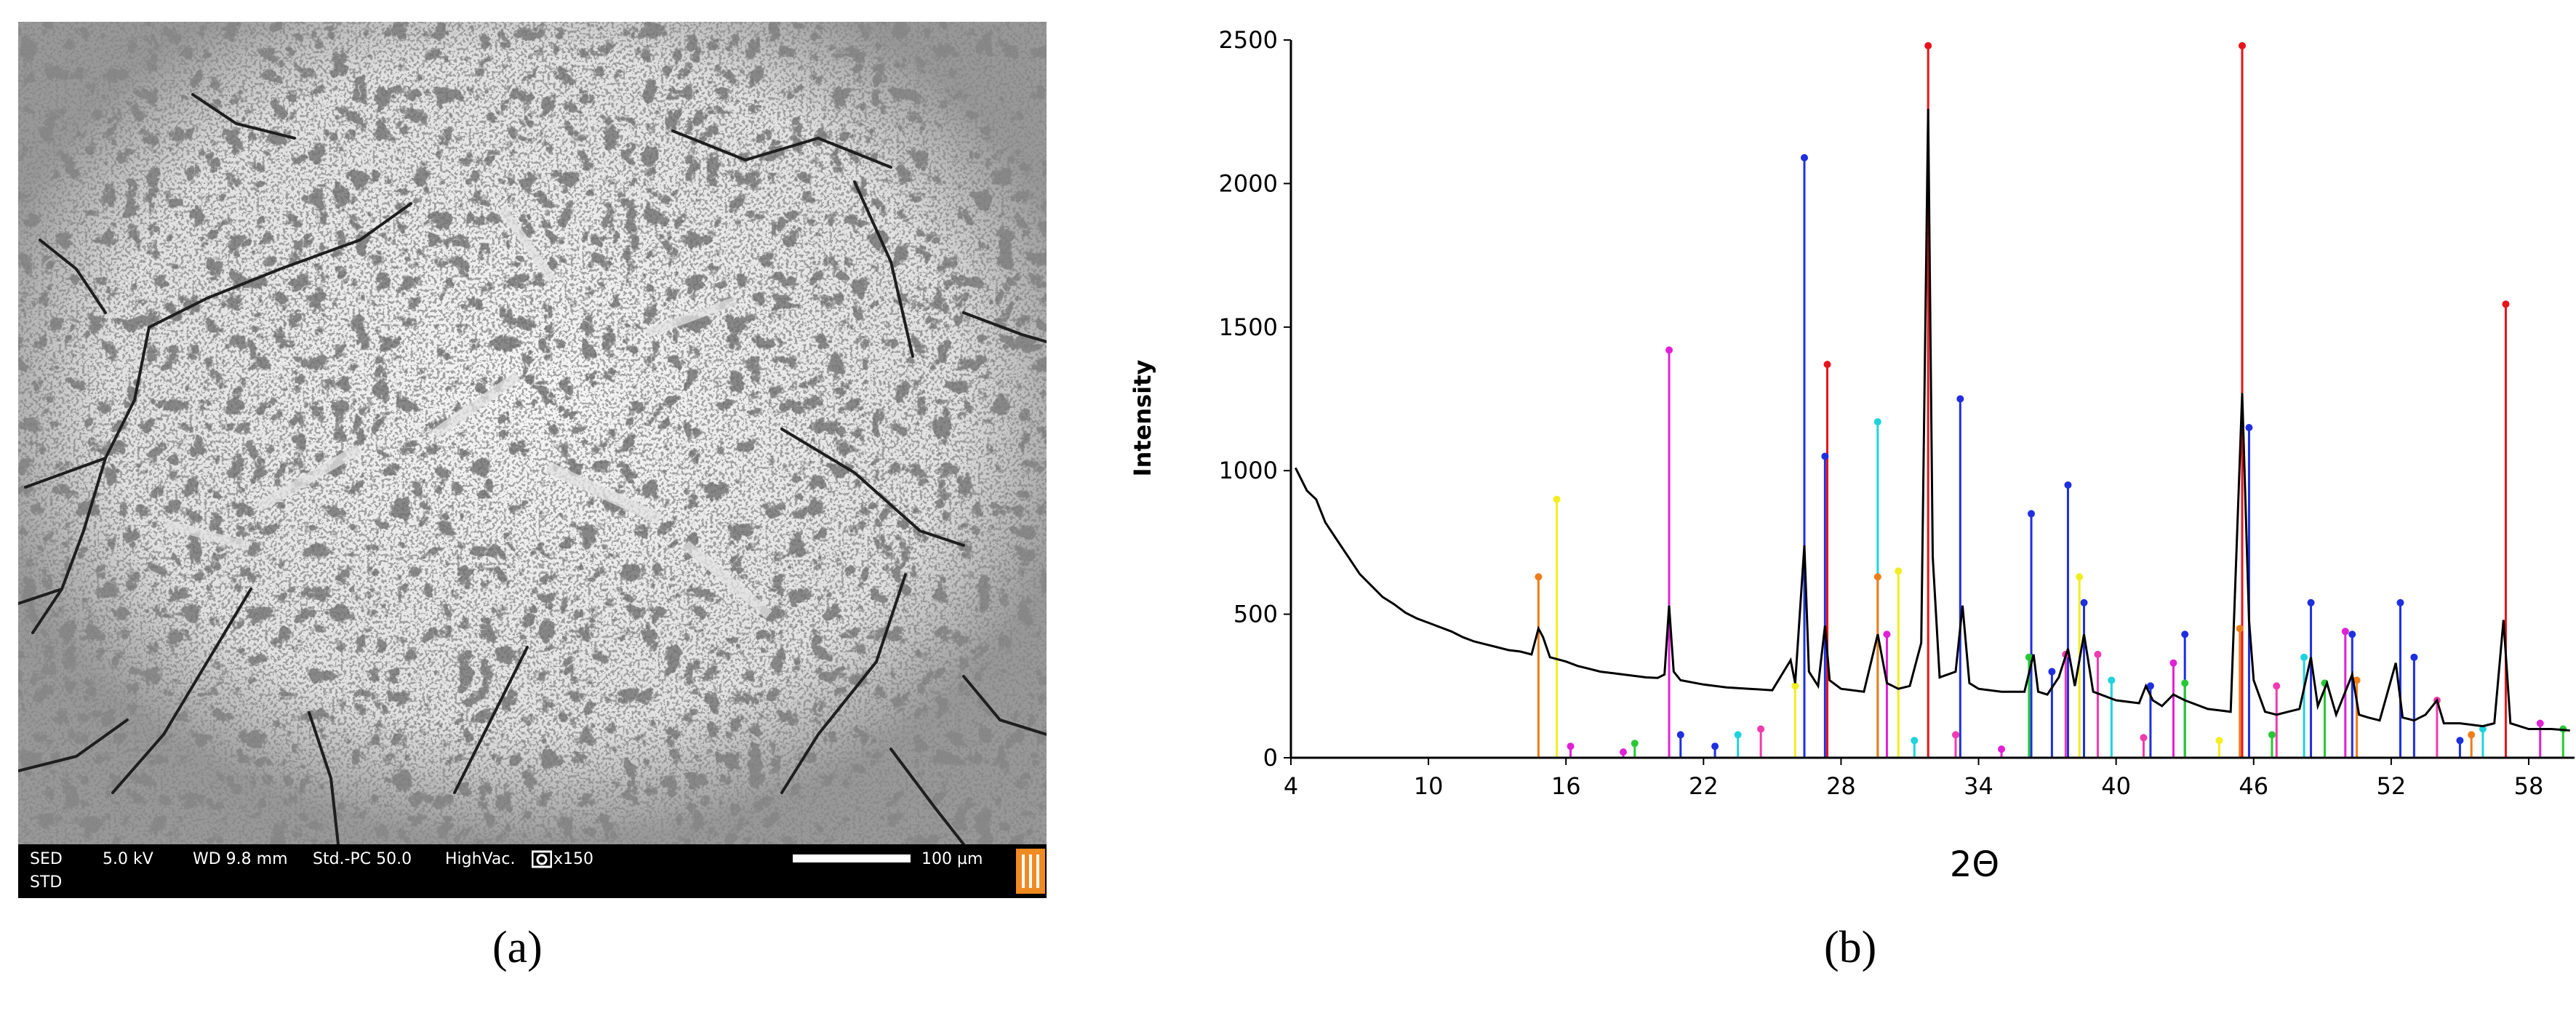 The height and width of the screenshot is (1013, 2576). I want to click on y-tick-label: 500, so click(1255, 614).